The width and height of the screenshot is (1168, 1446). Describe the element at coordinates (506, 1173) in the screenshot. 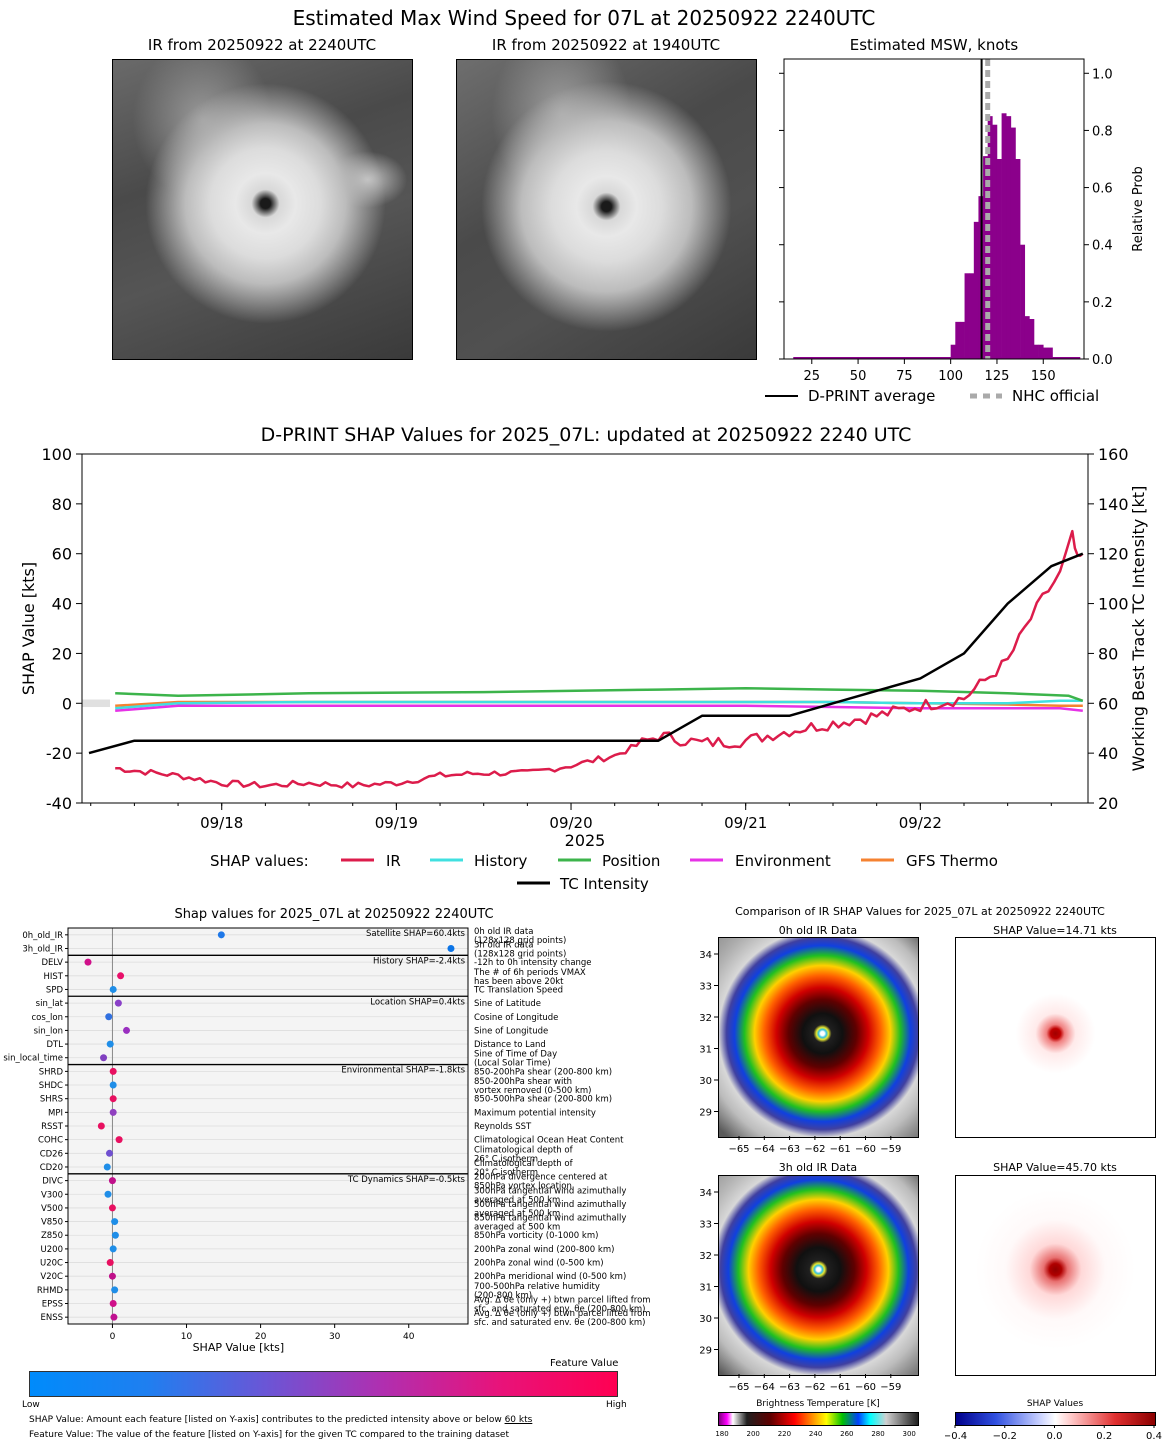

I see `feature-description: 20° C isotherm` at that location.